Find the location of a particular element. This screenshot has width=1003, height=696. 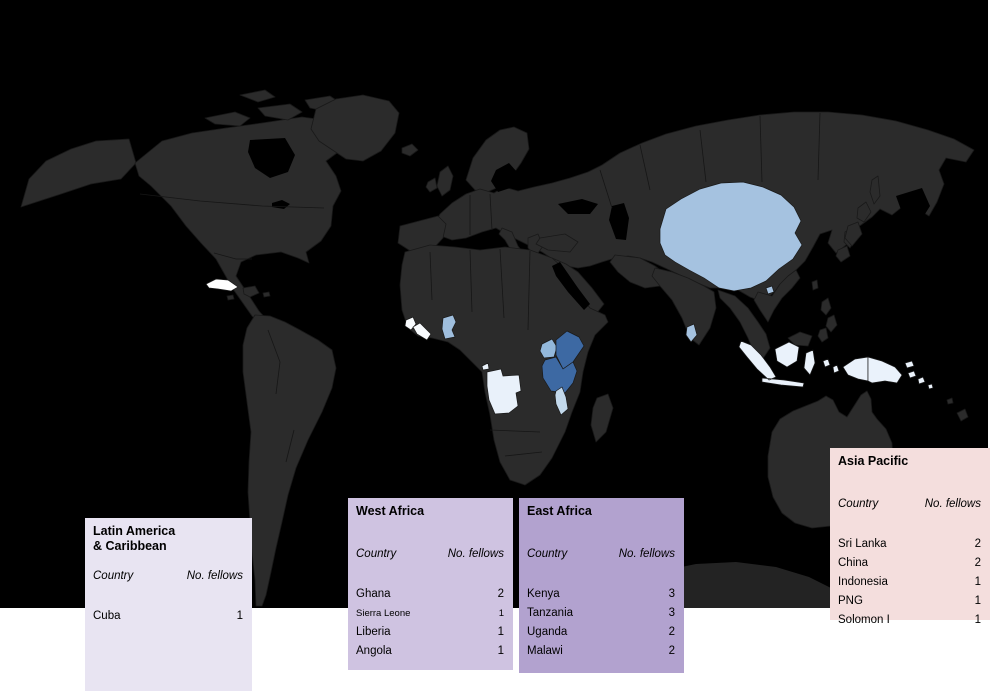

country-malawi is located at coordinates (561, 401).